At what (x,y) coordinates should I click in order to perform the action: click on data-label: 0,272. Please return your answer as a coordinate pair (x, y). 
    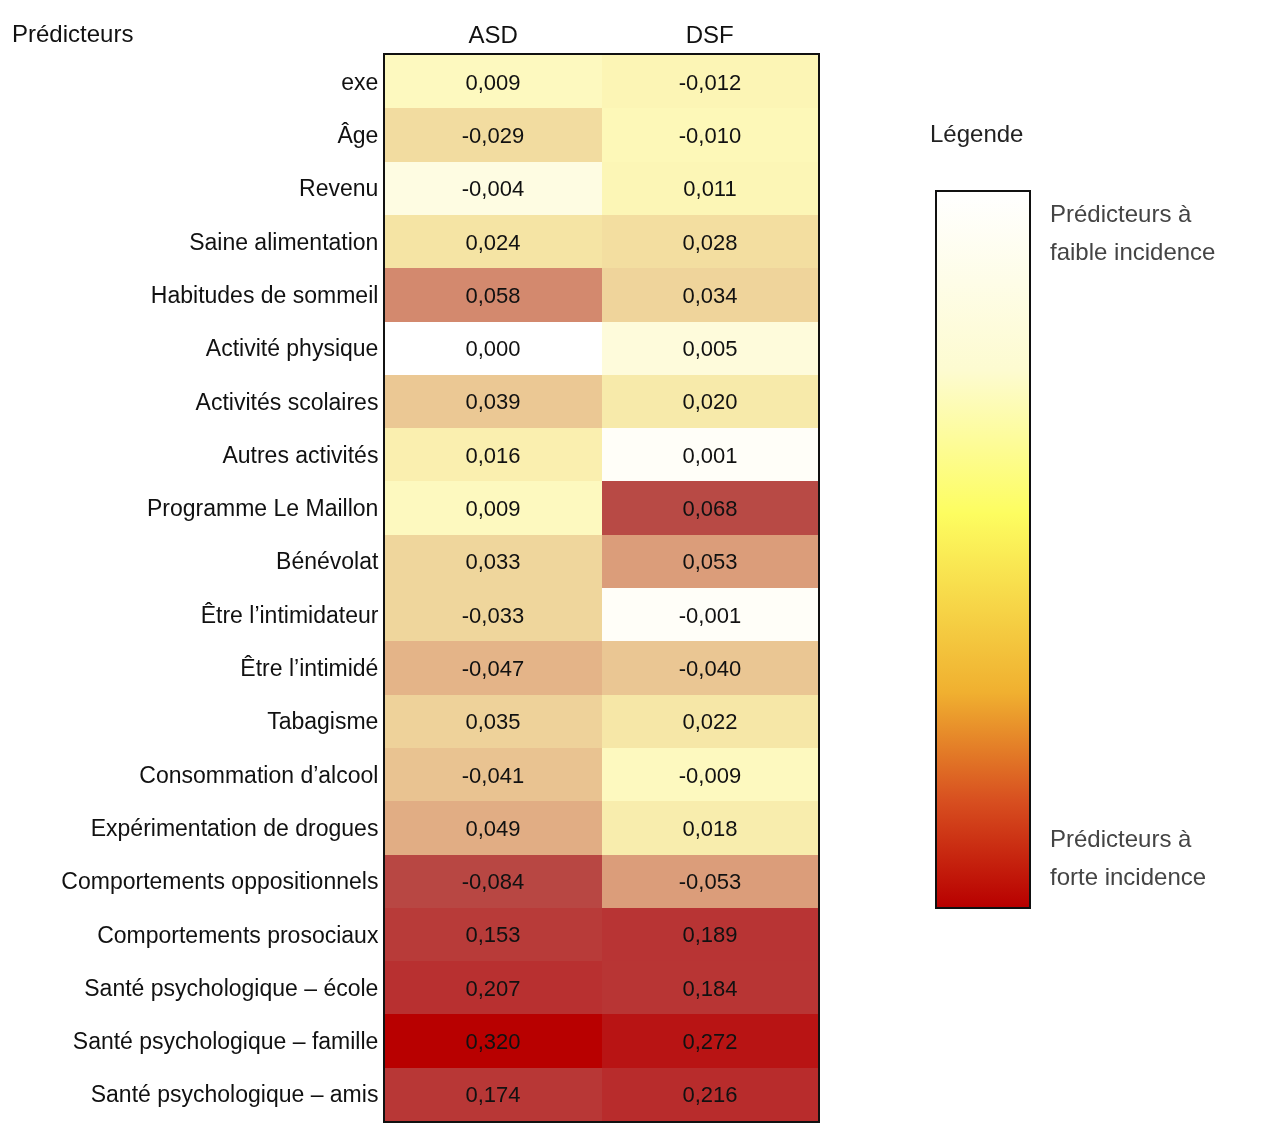
    Looking at the image, I should click on (710, 1041).